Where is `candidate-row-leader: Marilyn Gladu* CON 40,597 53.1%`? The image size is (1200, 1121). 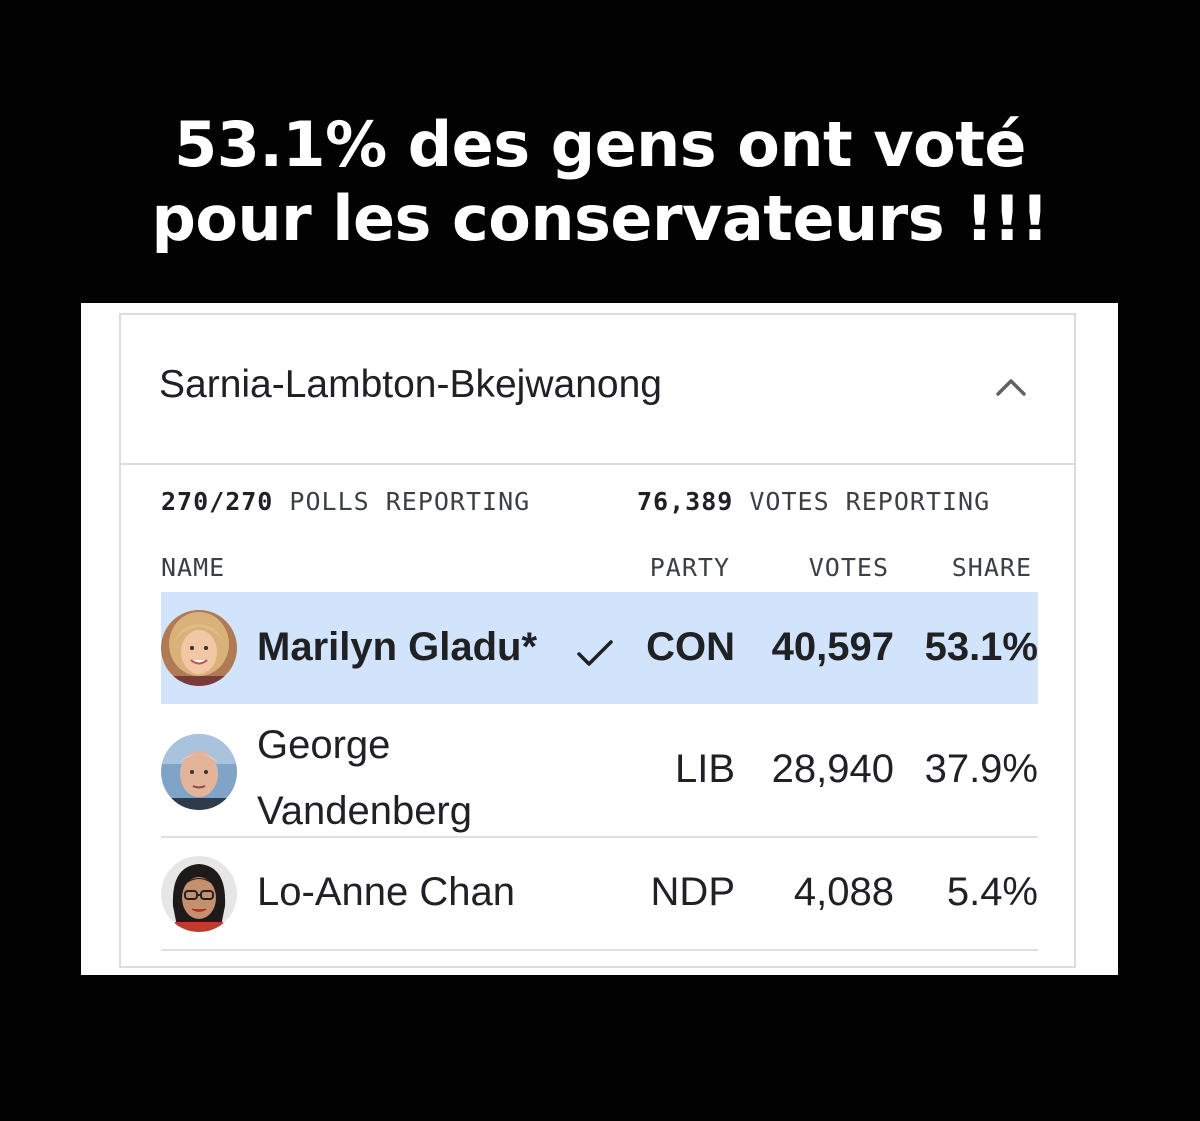 candidate-row-leader: Marilyn Gladu* CON 40,597 53.1% is located at coordinates (599, 648).